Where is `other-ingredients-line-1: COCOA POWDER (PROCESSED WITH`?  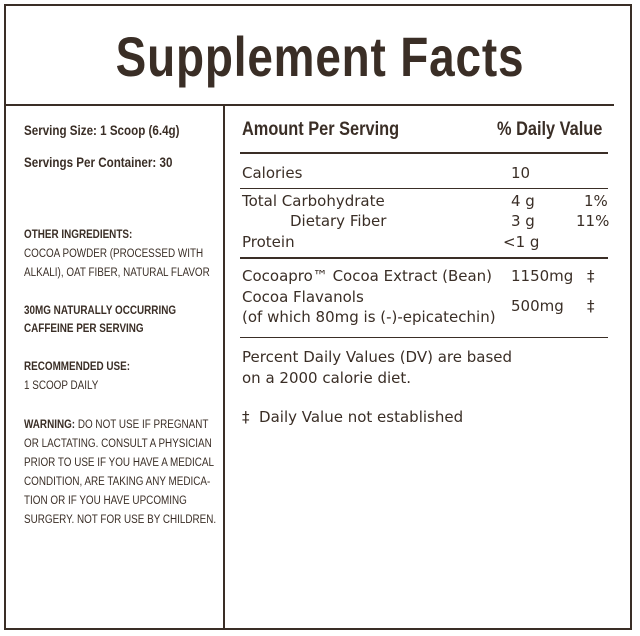 other-ingredients-line-1: COCOA POWDER (PROCESSED WITH is located at coordinates (114, 254).